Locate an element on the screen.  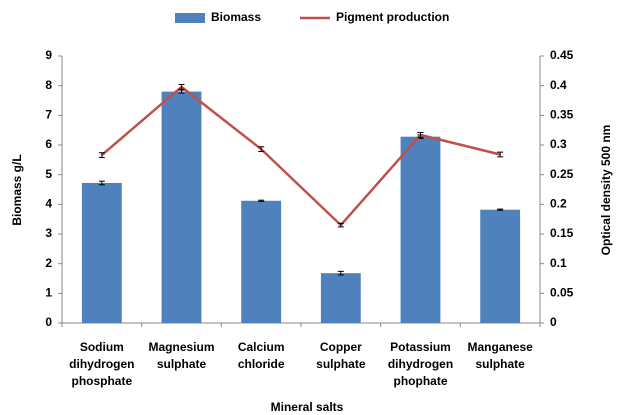
y-tick-label: 5 is located at coordinates (48, 174).